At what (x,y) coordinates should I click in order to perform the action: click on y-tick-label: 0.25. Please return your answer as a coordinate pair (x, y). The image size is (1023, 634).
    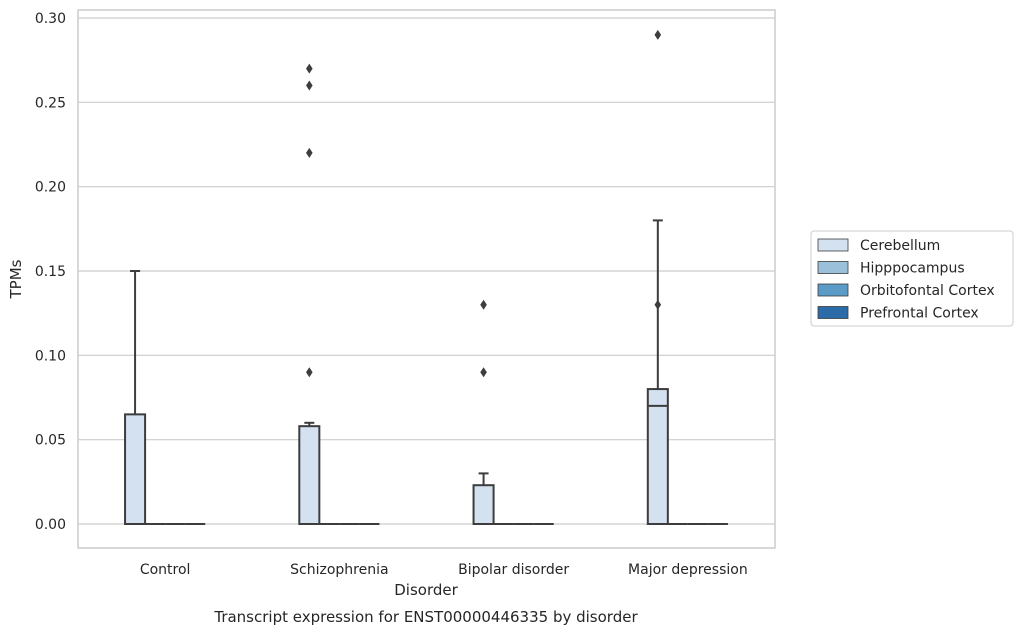
    Looking at the image, I should click on (50, 103).